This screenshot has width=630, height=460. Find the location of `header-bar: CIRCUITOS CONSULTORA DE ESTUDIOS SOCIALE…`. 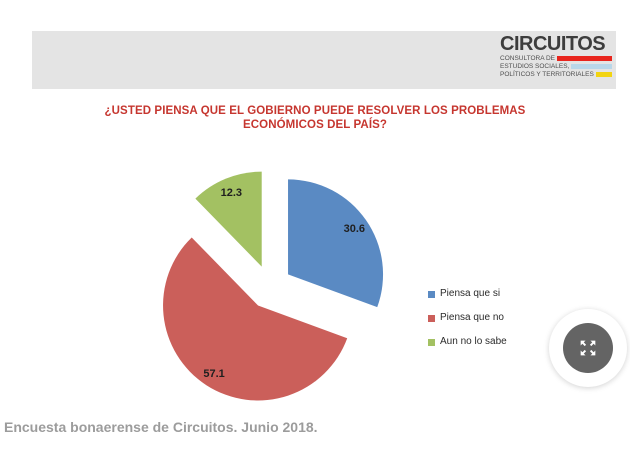

header-bar: CIRCUITOS CONSULTORA DE ESTUDIOS SOCIALE… is located at coordinates (324, 60).